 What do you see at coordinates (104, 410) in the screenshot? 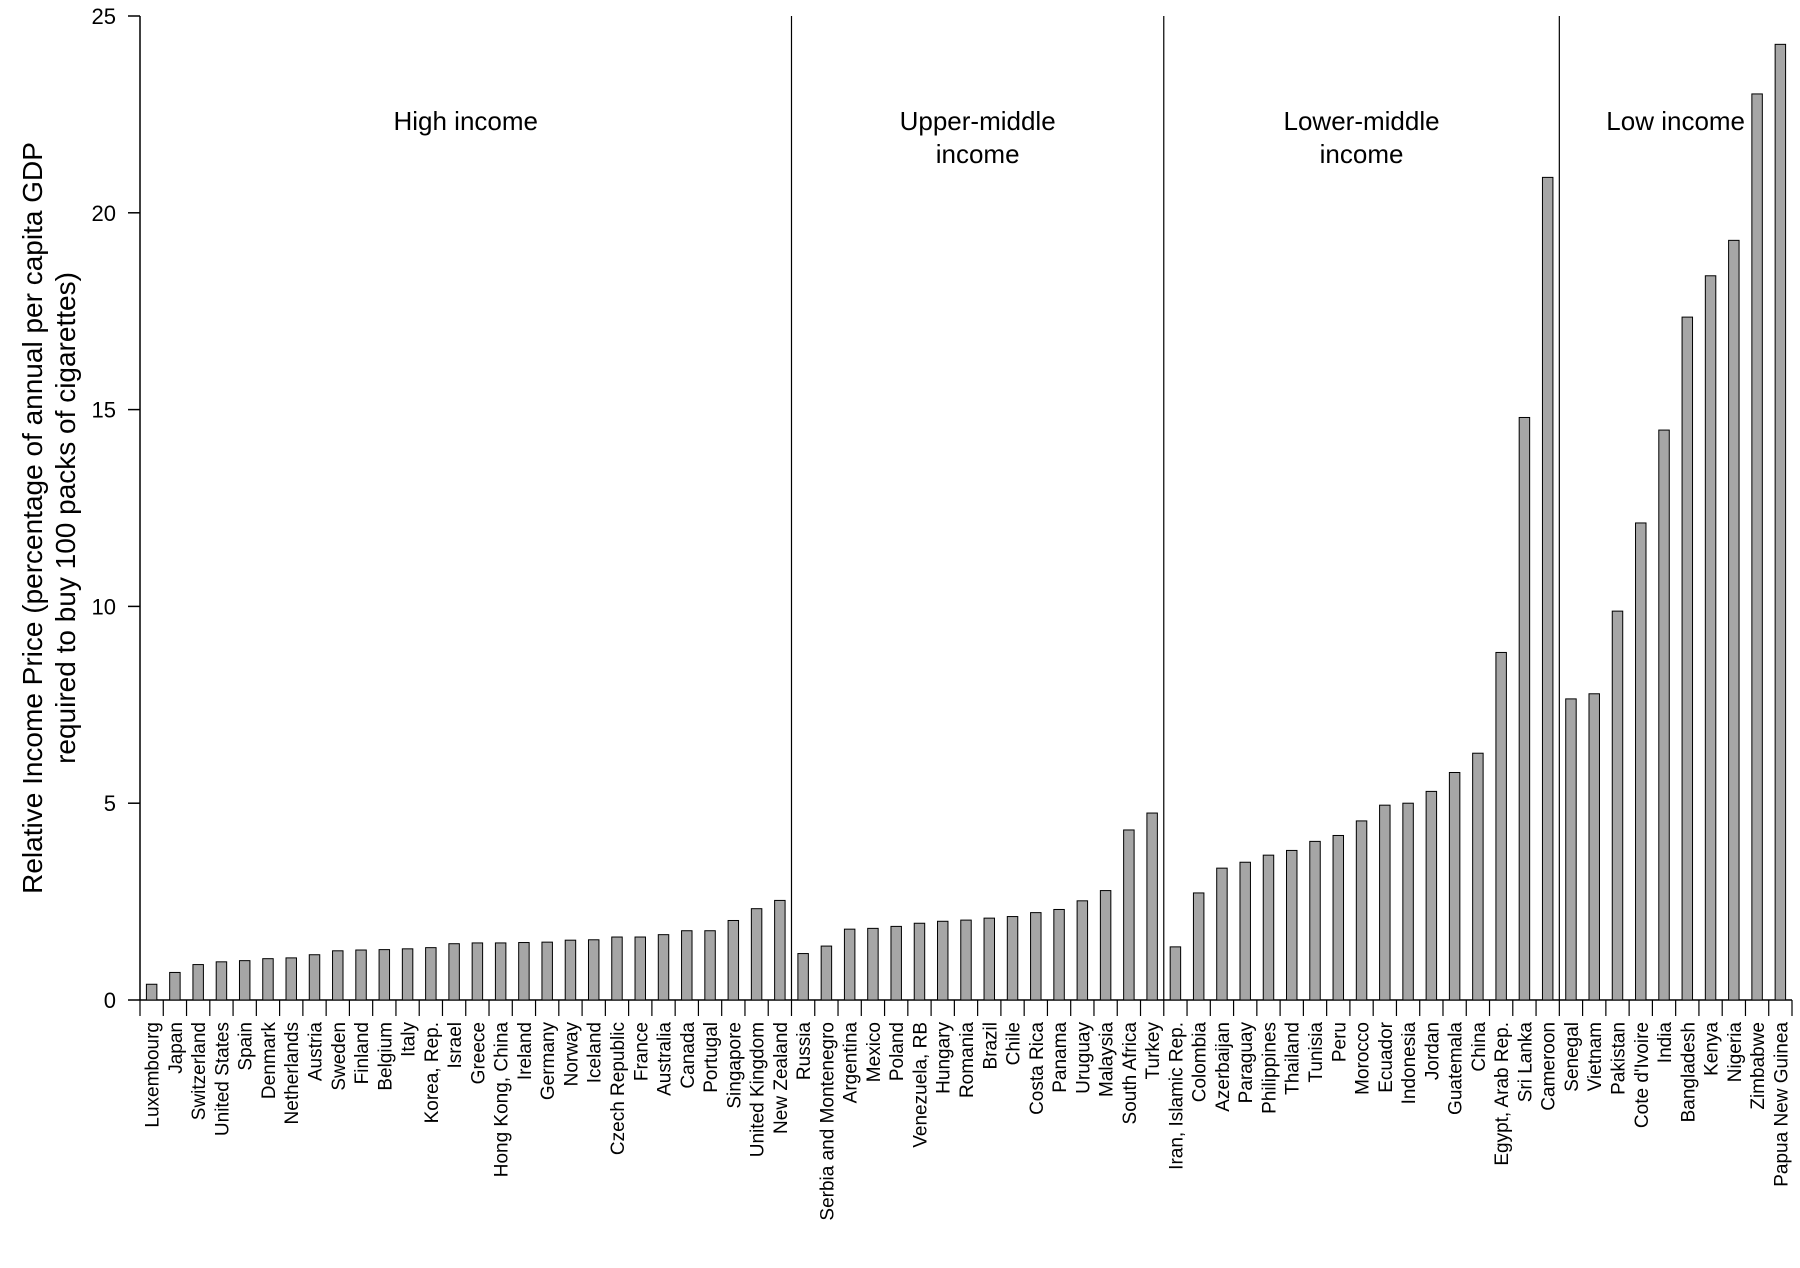
I see `y-tick-label: 15` at bounding box center [104, 410].